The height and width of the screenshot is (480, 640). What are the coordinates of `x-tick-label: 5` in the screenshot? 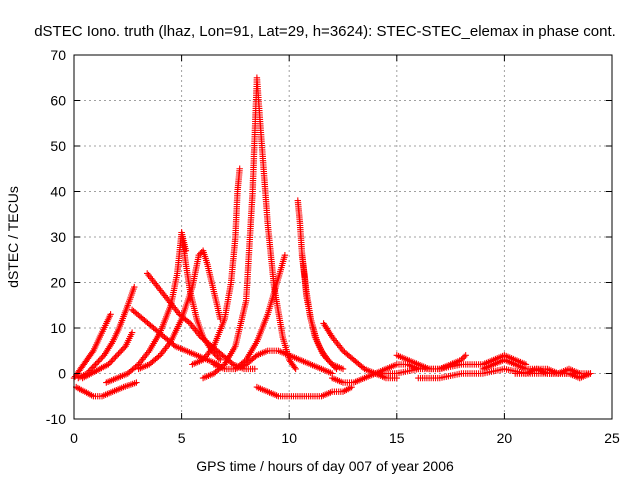 It's located at (182, 438).